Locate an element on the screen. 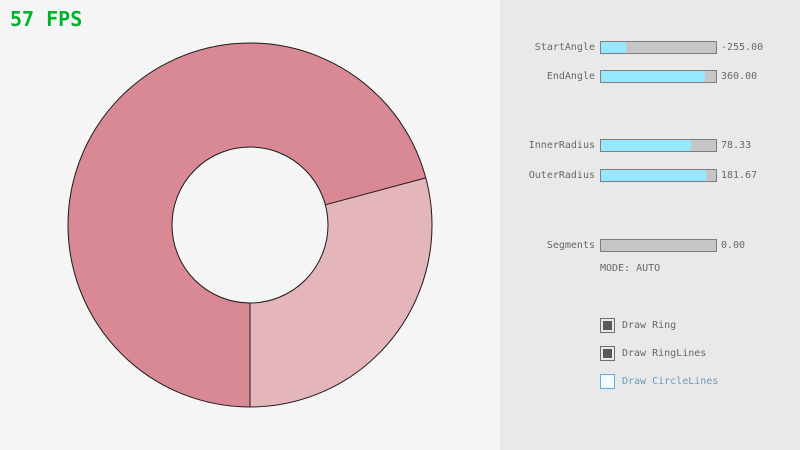 The width and height of the screenshot is (800, 450). end-angle-slider is located at coordinates (658, 76).